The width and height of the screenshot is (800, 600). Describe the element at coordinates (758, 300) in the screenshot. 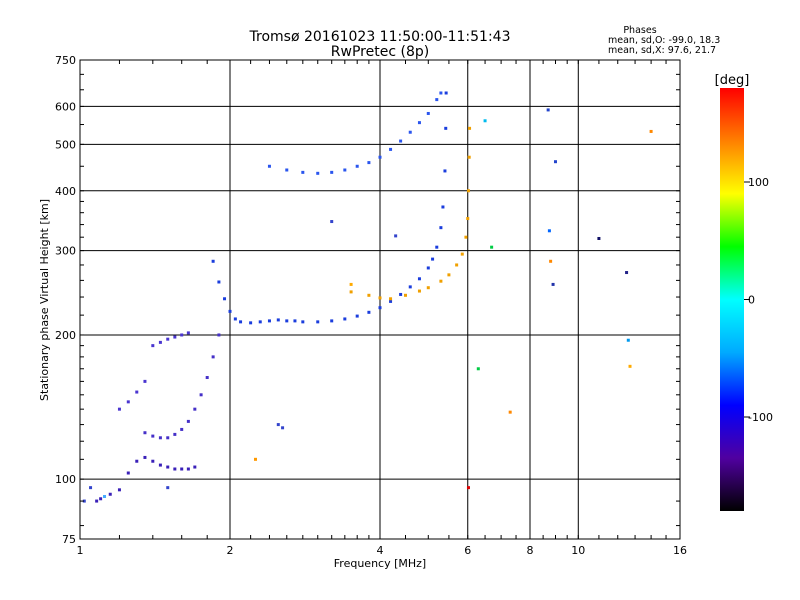

I see `colorbar-ticks: -100 0 100` at that location.